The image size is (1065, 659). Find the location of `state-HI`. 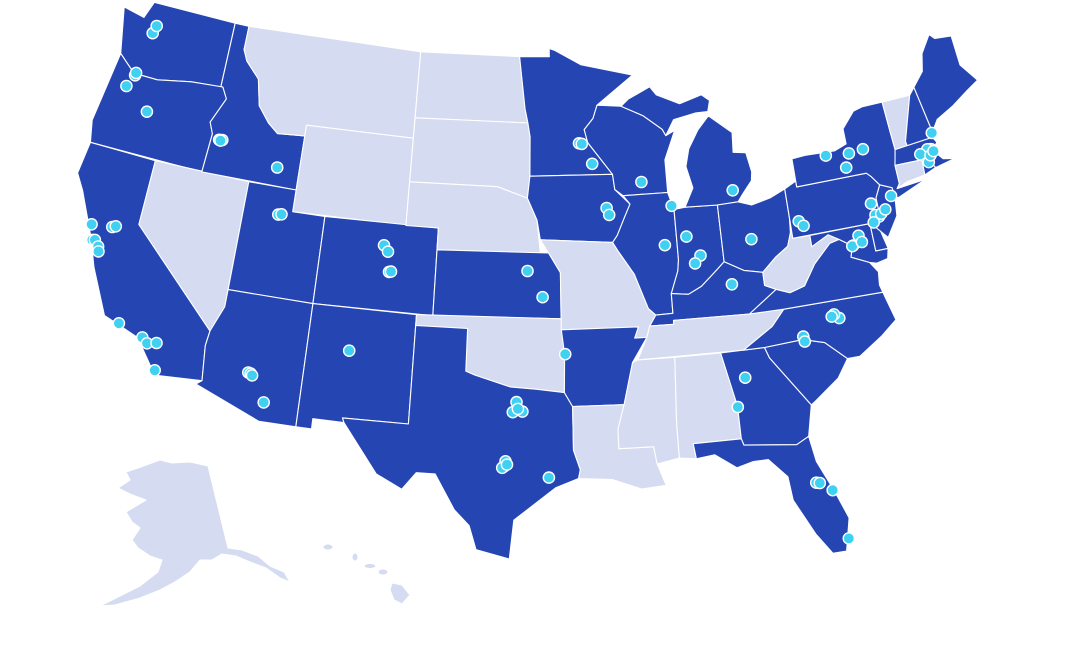

state-HI is located at coordinates (366, 574).